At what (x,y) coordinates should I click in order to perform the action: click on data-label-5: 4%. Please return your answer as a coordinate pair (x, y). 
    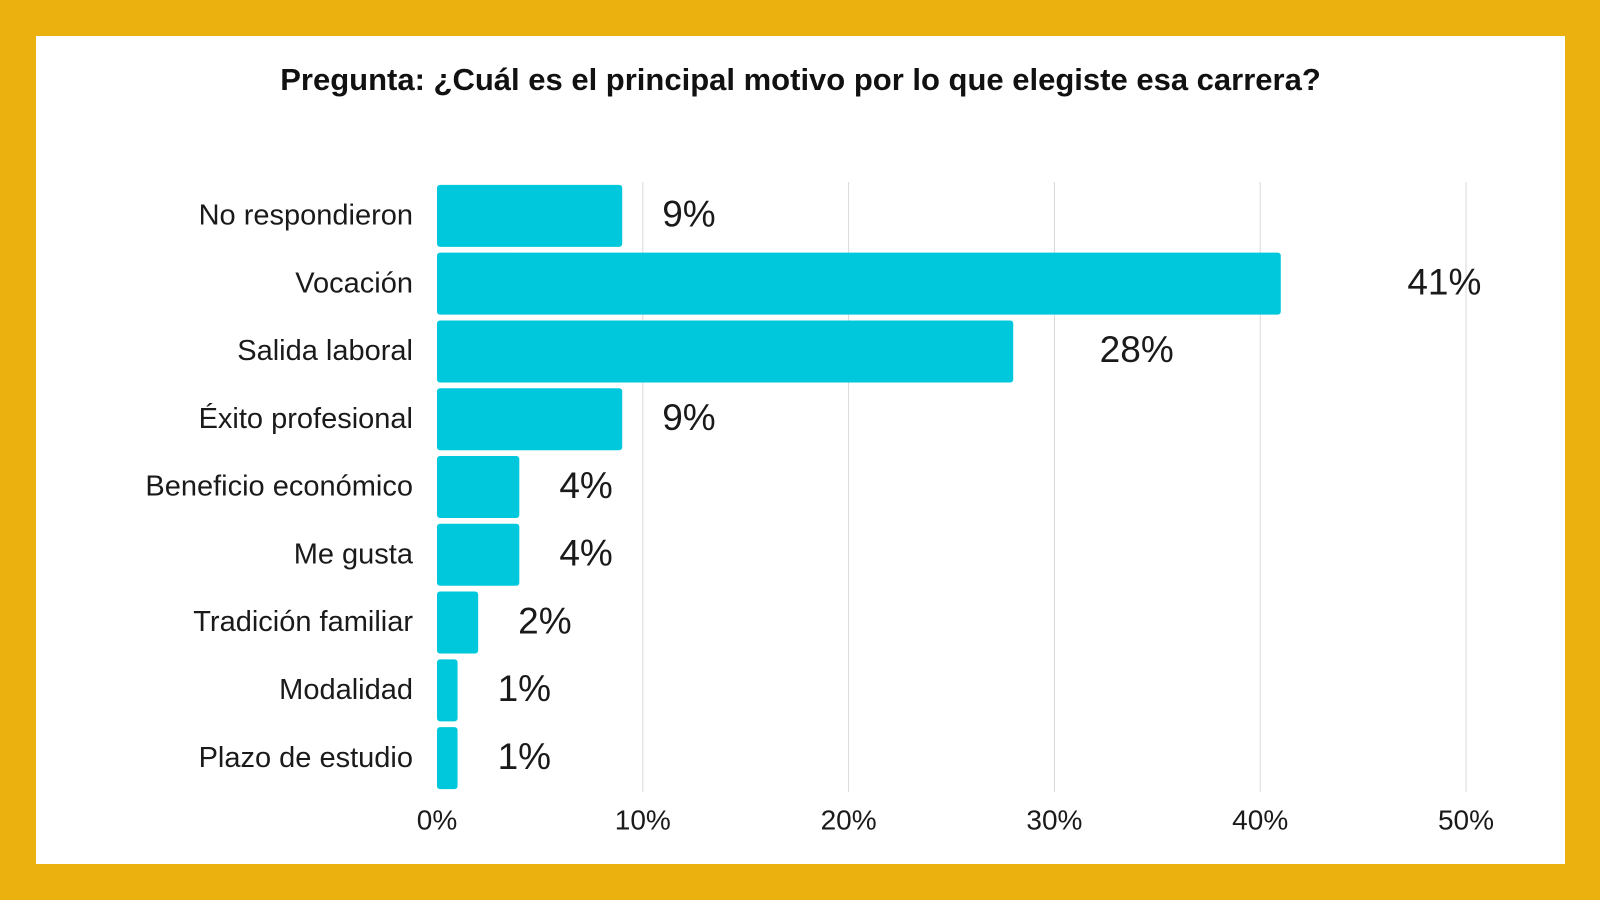
    Looking at the image, I should click on (585, 553).